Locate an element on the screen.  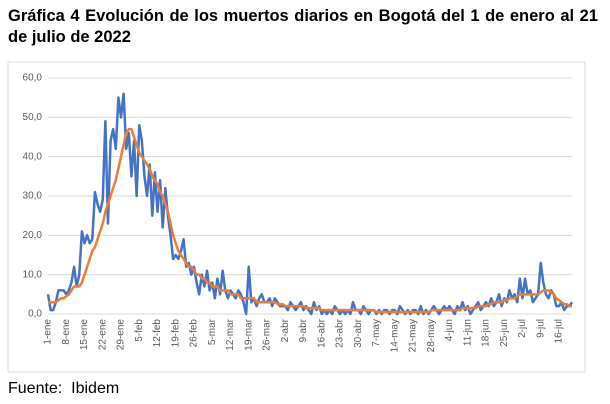
y-tick-label: 10,0 is located at coordinates (33, 274).